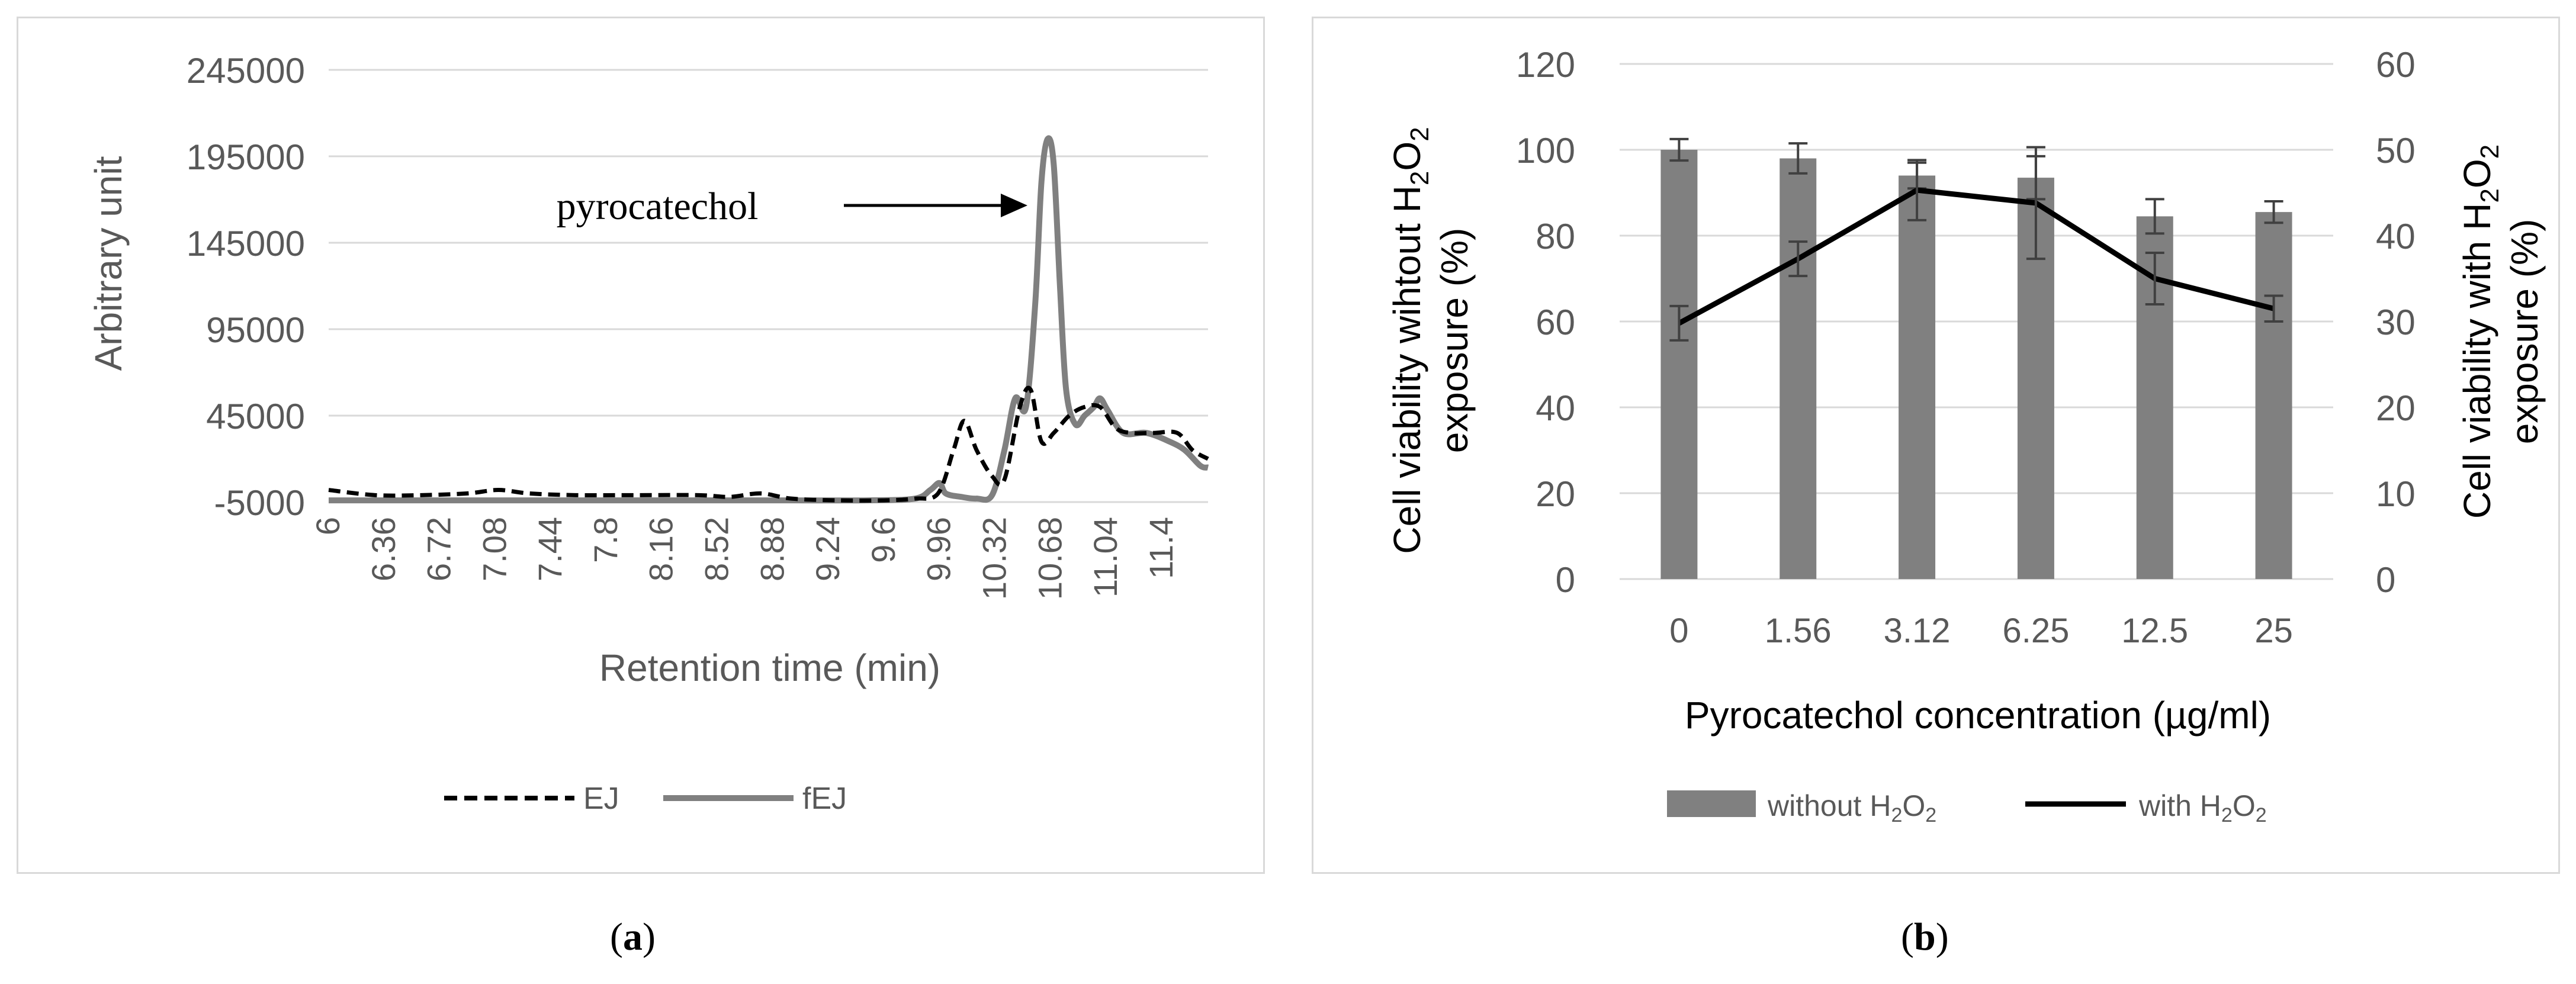 Image resolution: width=2576 pixels, height=984 pixels. What do you see at coordinates (661, 549) in the screenshot?
I see `chart-a-x-tick-label: 8.16` at bounding box center [661, 549].